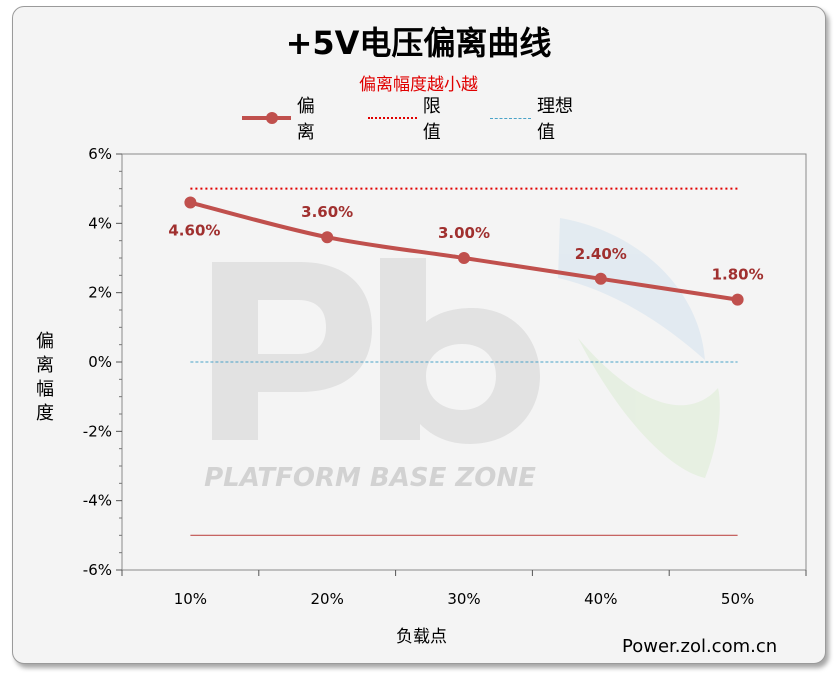  Describe the element at coordinates (100, 154) in the screenshot. I see `y-tick-label: 6%` at that location.